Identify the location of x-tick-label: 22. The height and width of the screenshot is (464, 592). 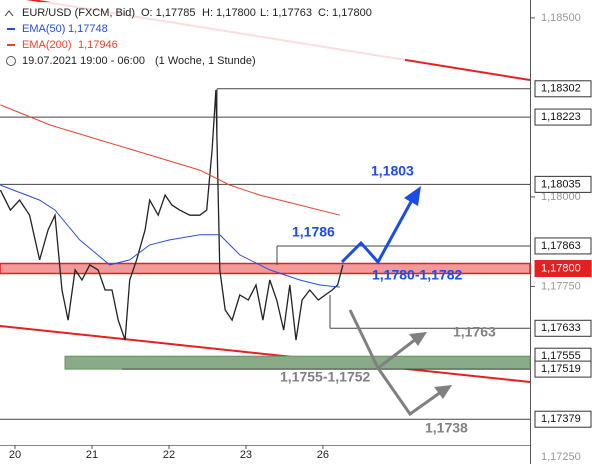
(169, 455).